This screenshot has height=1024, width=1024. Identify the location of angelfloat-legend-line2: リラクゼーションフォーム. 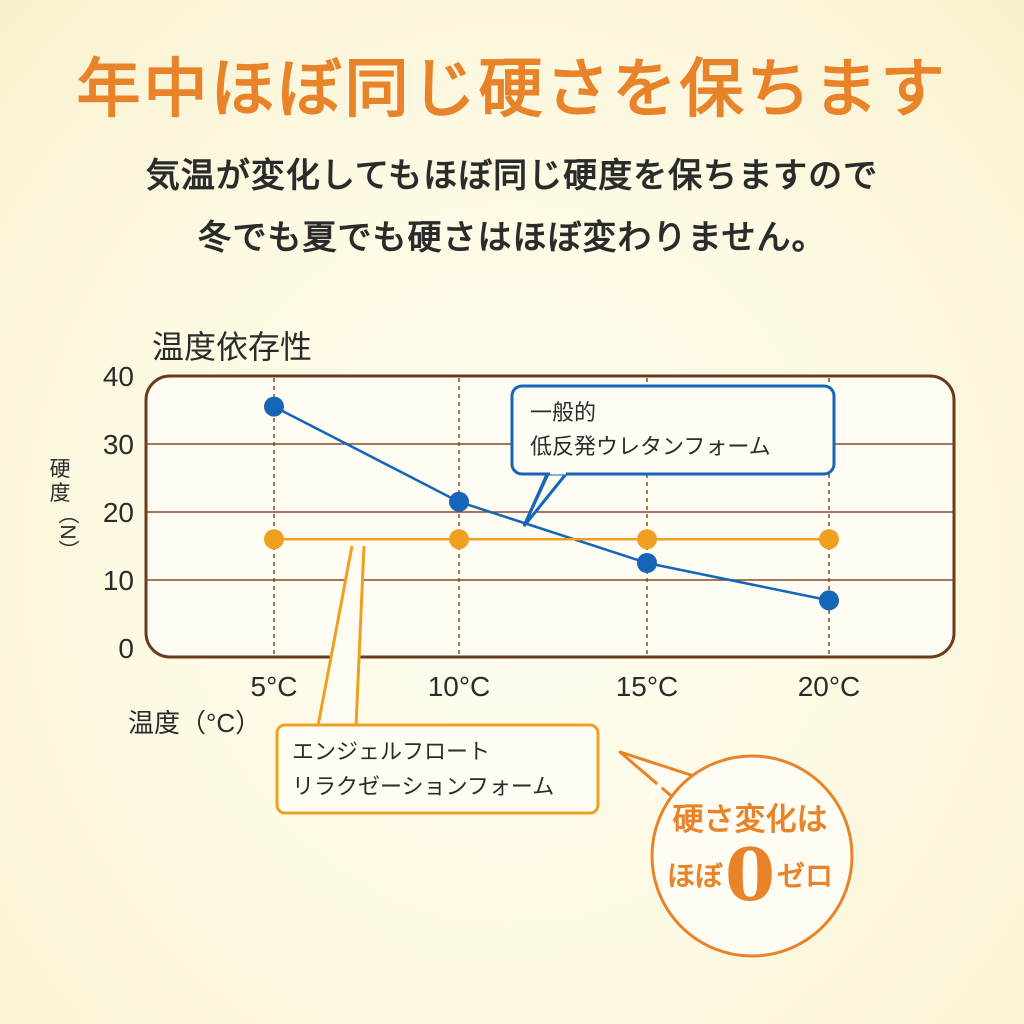
(423, 786).